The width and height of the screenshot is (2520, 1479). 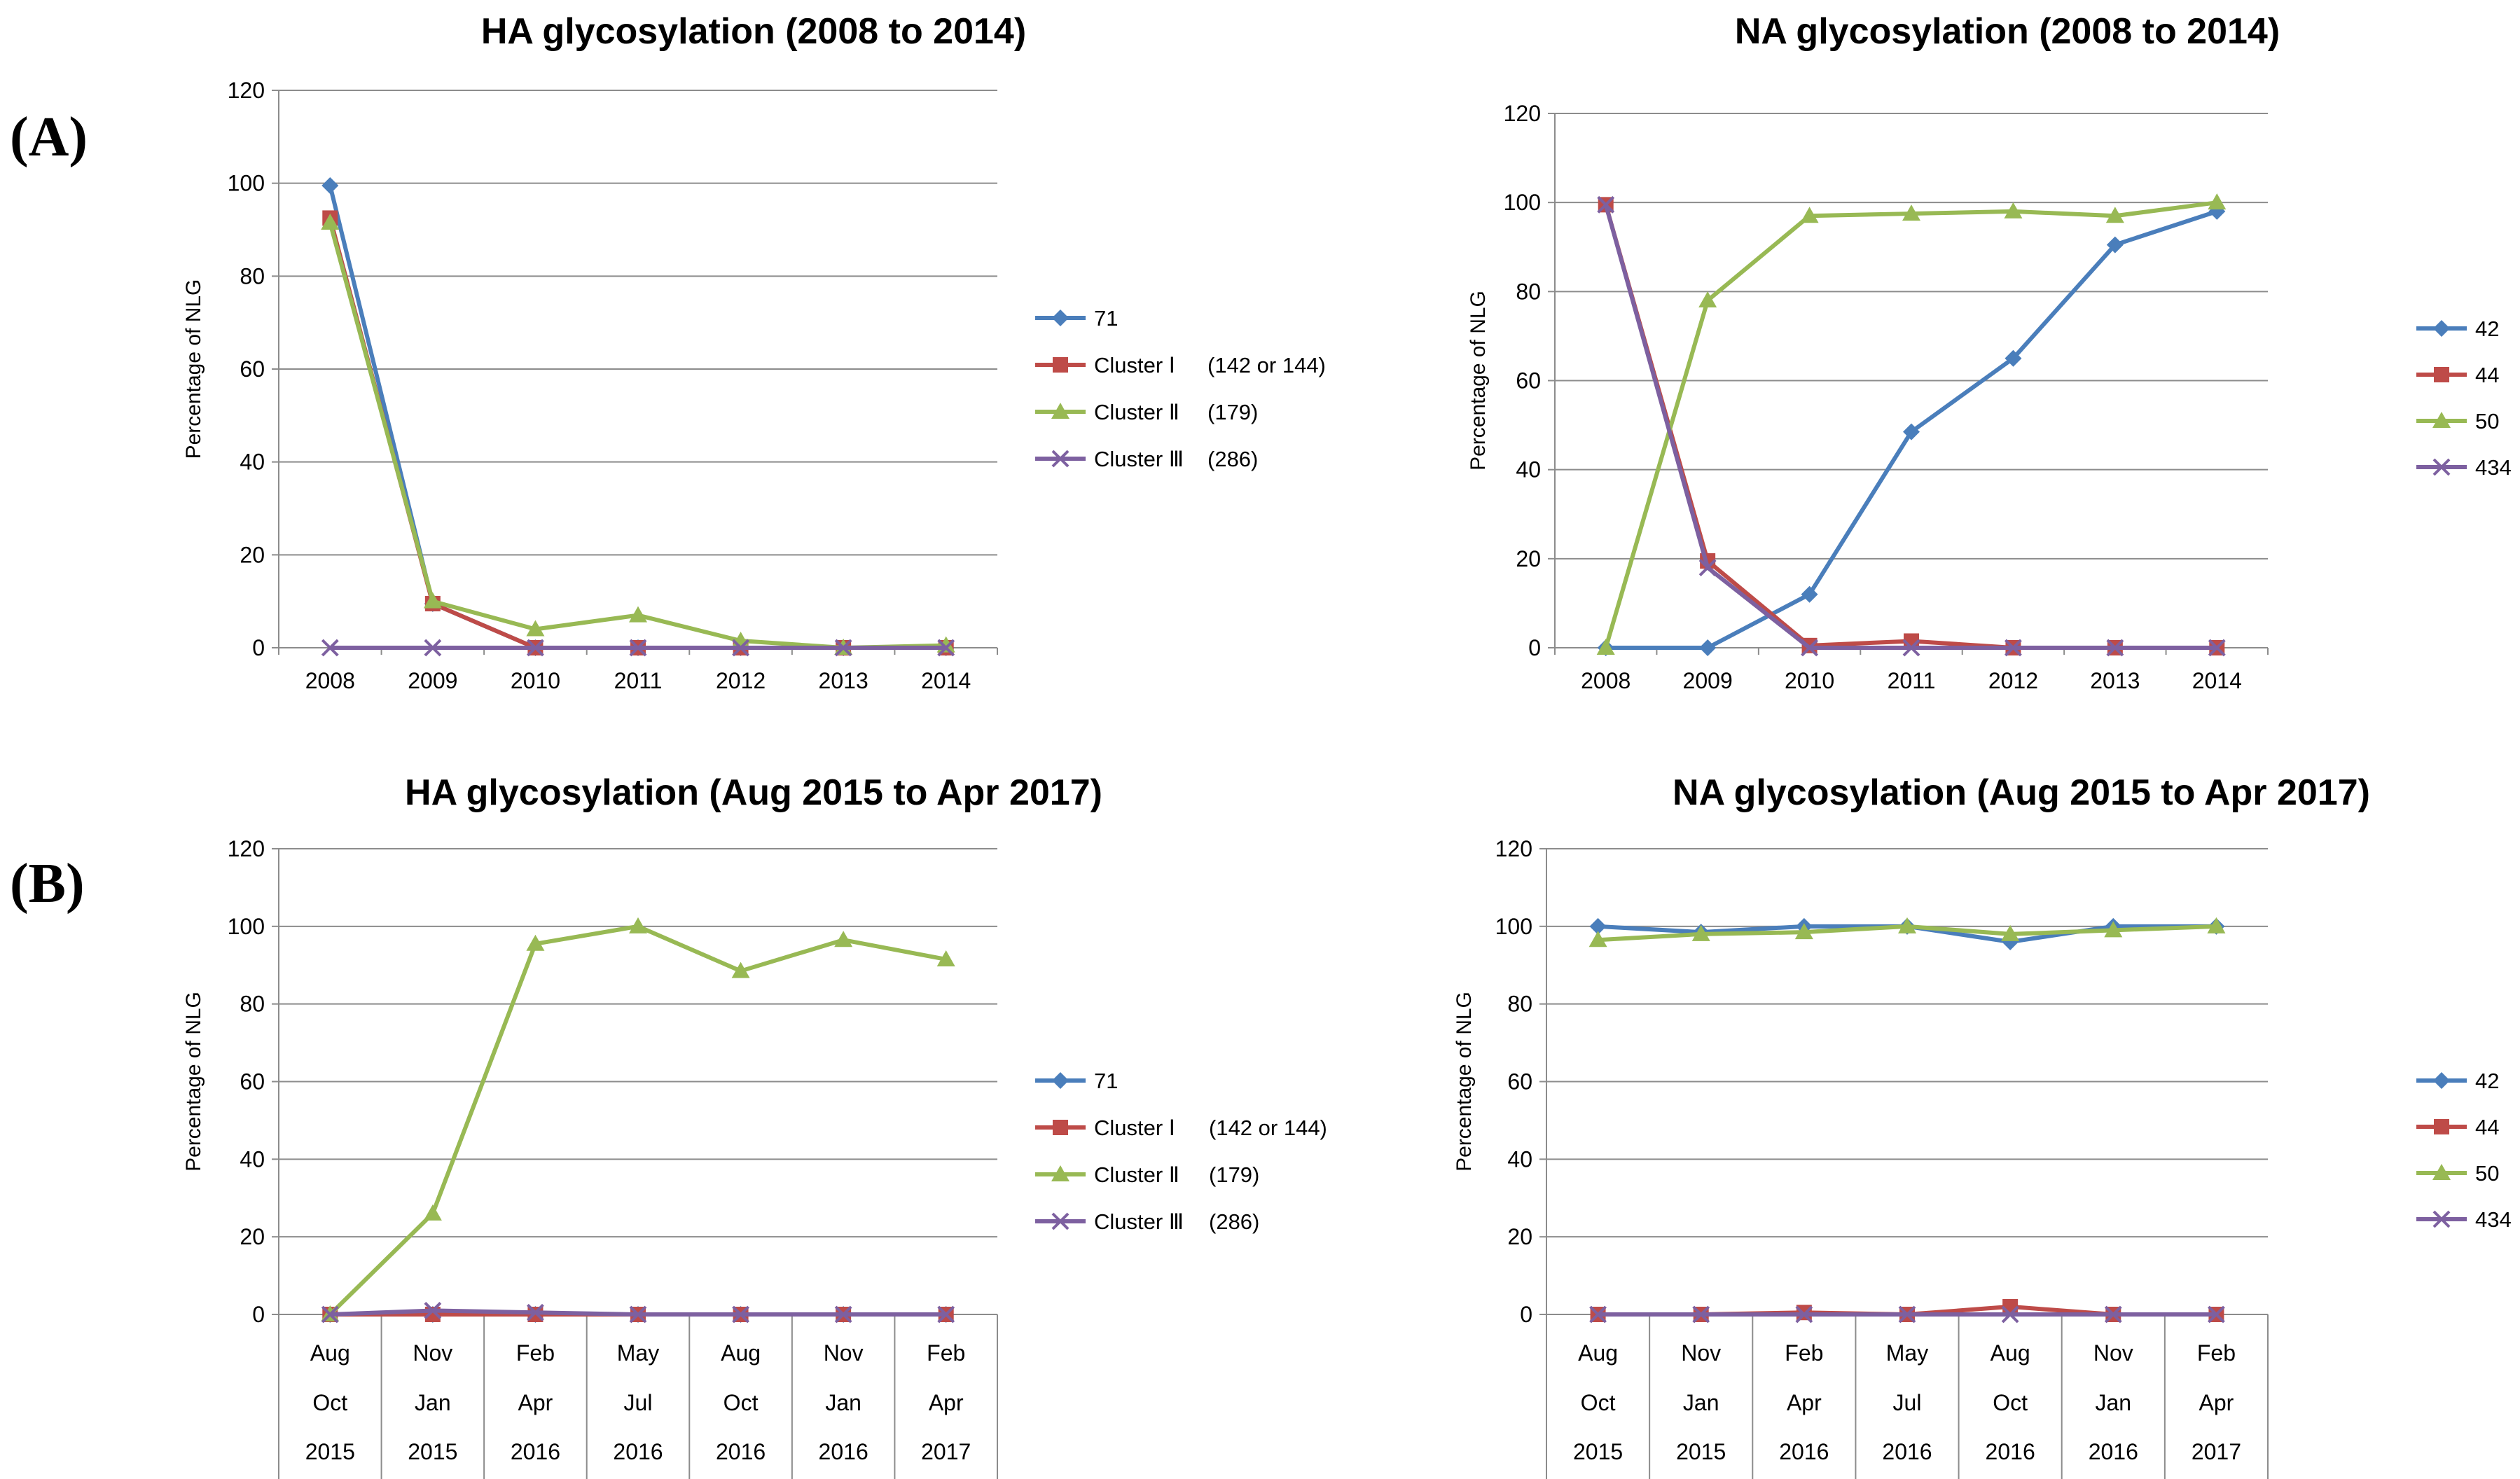 What do you see at coordinates (844, 1353) in the screenshot?
I see `x-tick-label: Nov` at bounding box center [844, 1353].